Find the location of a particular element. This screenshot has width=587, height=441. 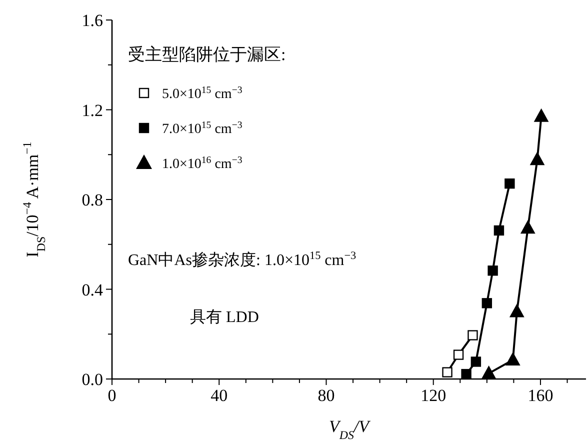

y-tick-label: 0.4 is located at coordinates (93, 290).